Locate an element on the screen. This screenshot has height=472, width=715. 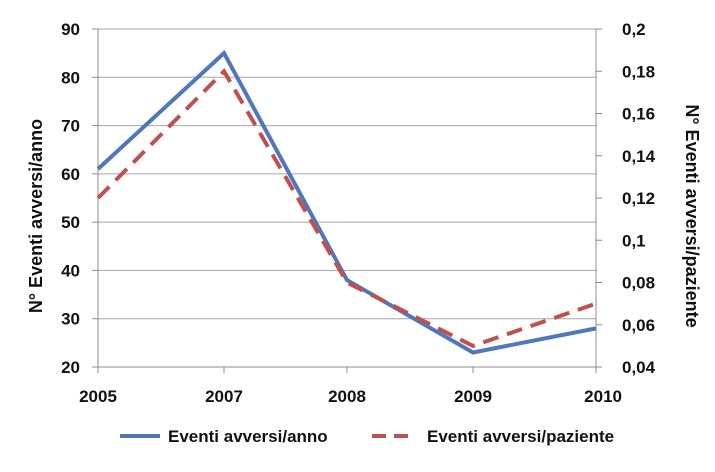
y-tick-label: 70 is located at coordinates (70, 126).